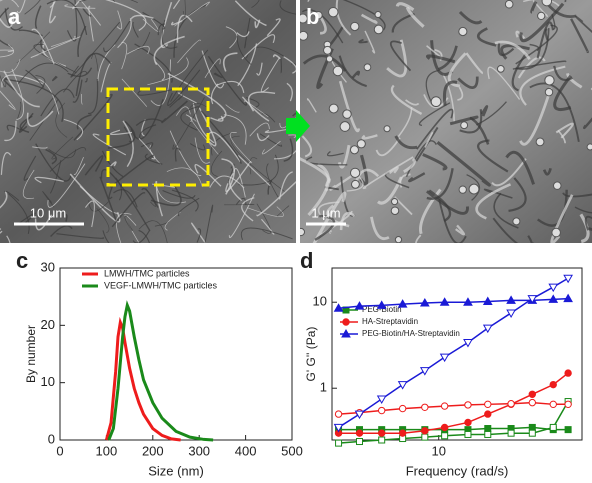  What do you see at coordinates (199, 450) in the screenshot?
I see `x-tick-label: 300` at bounding box center [199, 450].